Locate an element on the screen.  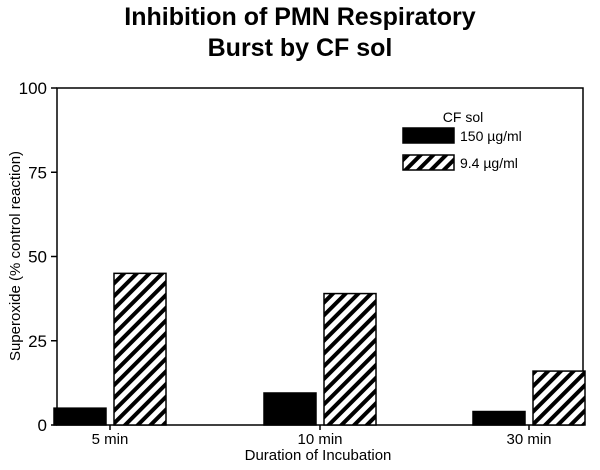
y-tick-label: 75 is located at coordinates (37, 172).